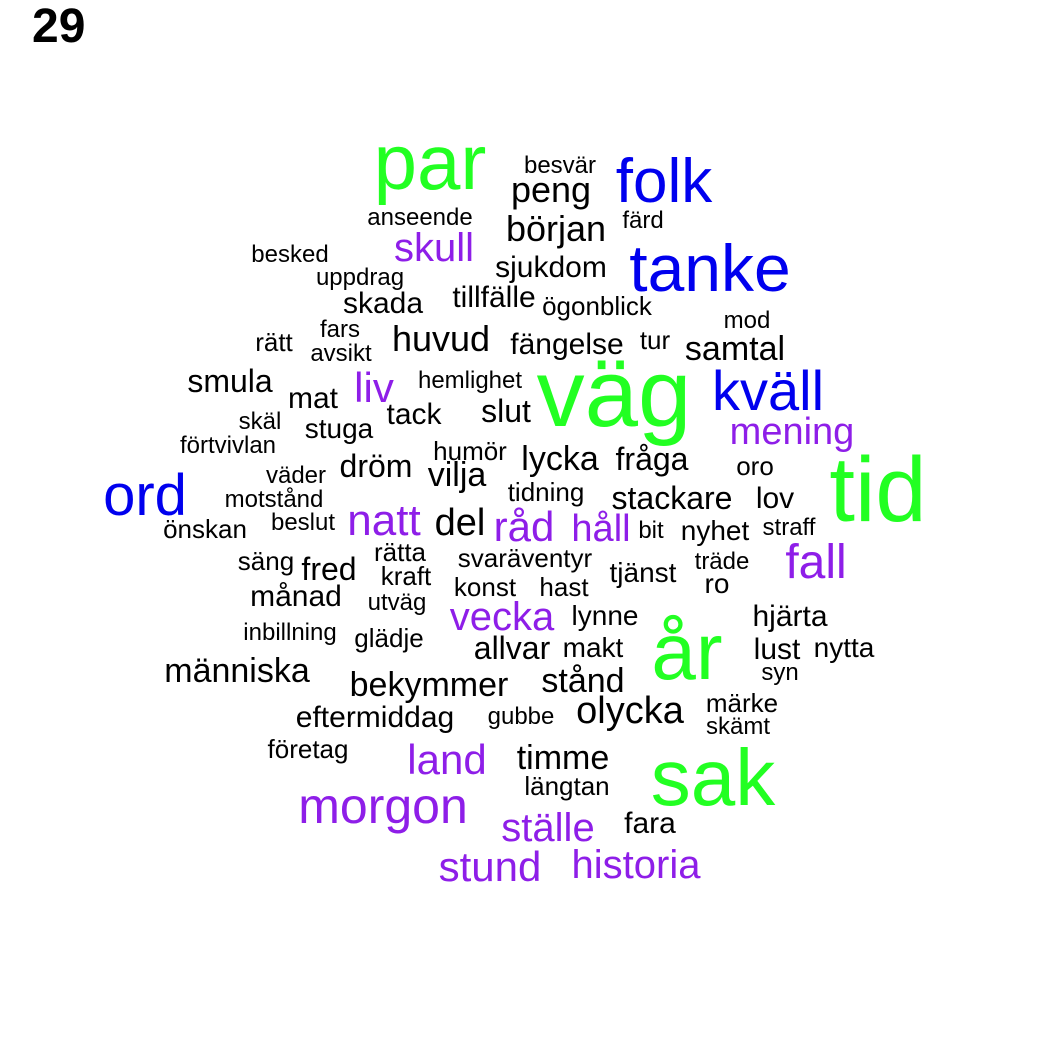 Image resolution: width=1050 pixels, height=1050 pixels. Describe the element at coordinates (470, 380) in the screenshot. I see `word-hemlighet: hemlighet` at that location.